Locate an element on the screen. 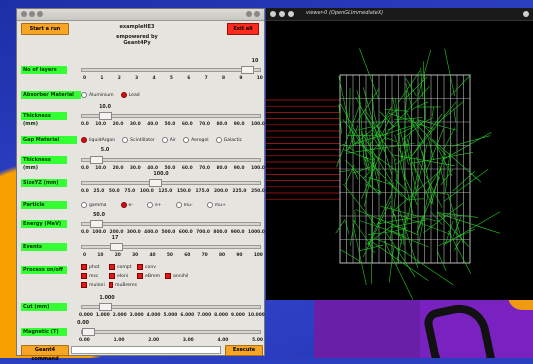 This screenshot has height=364, width=533. tick-label: 2 is located at coordinates (119, 78).